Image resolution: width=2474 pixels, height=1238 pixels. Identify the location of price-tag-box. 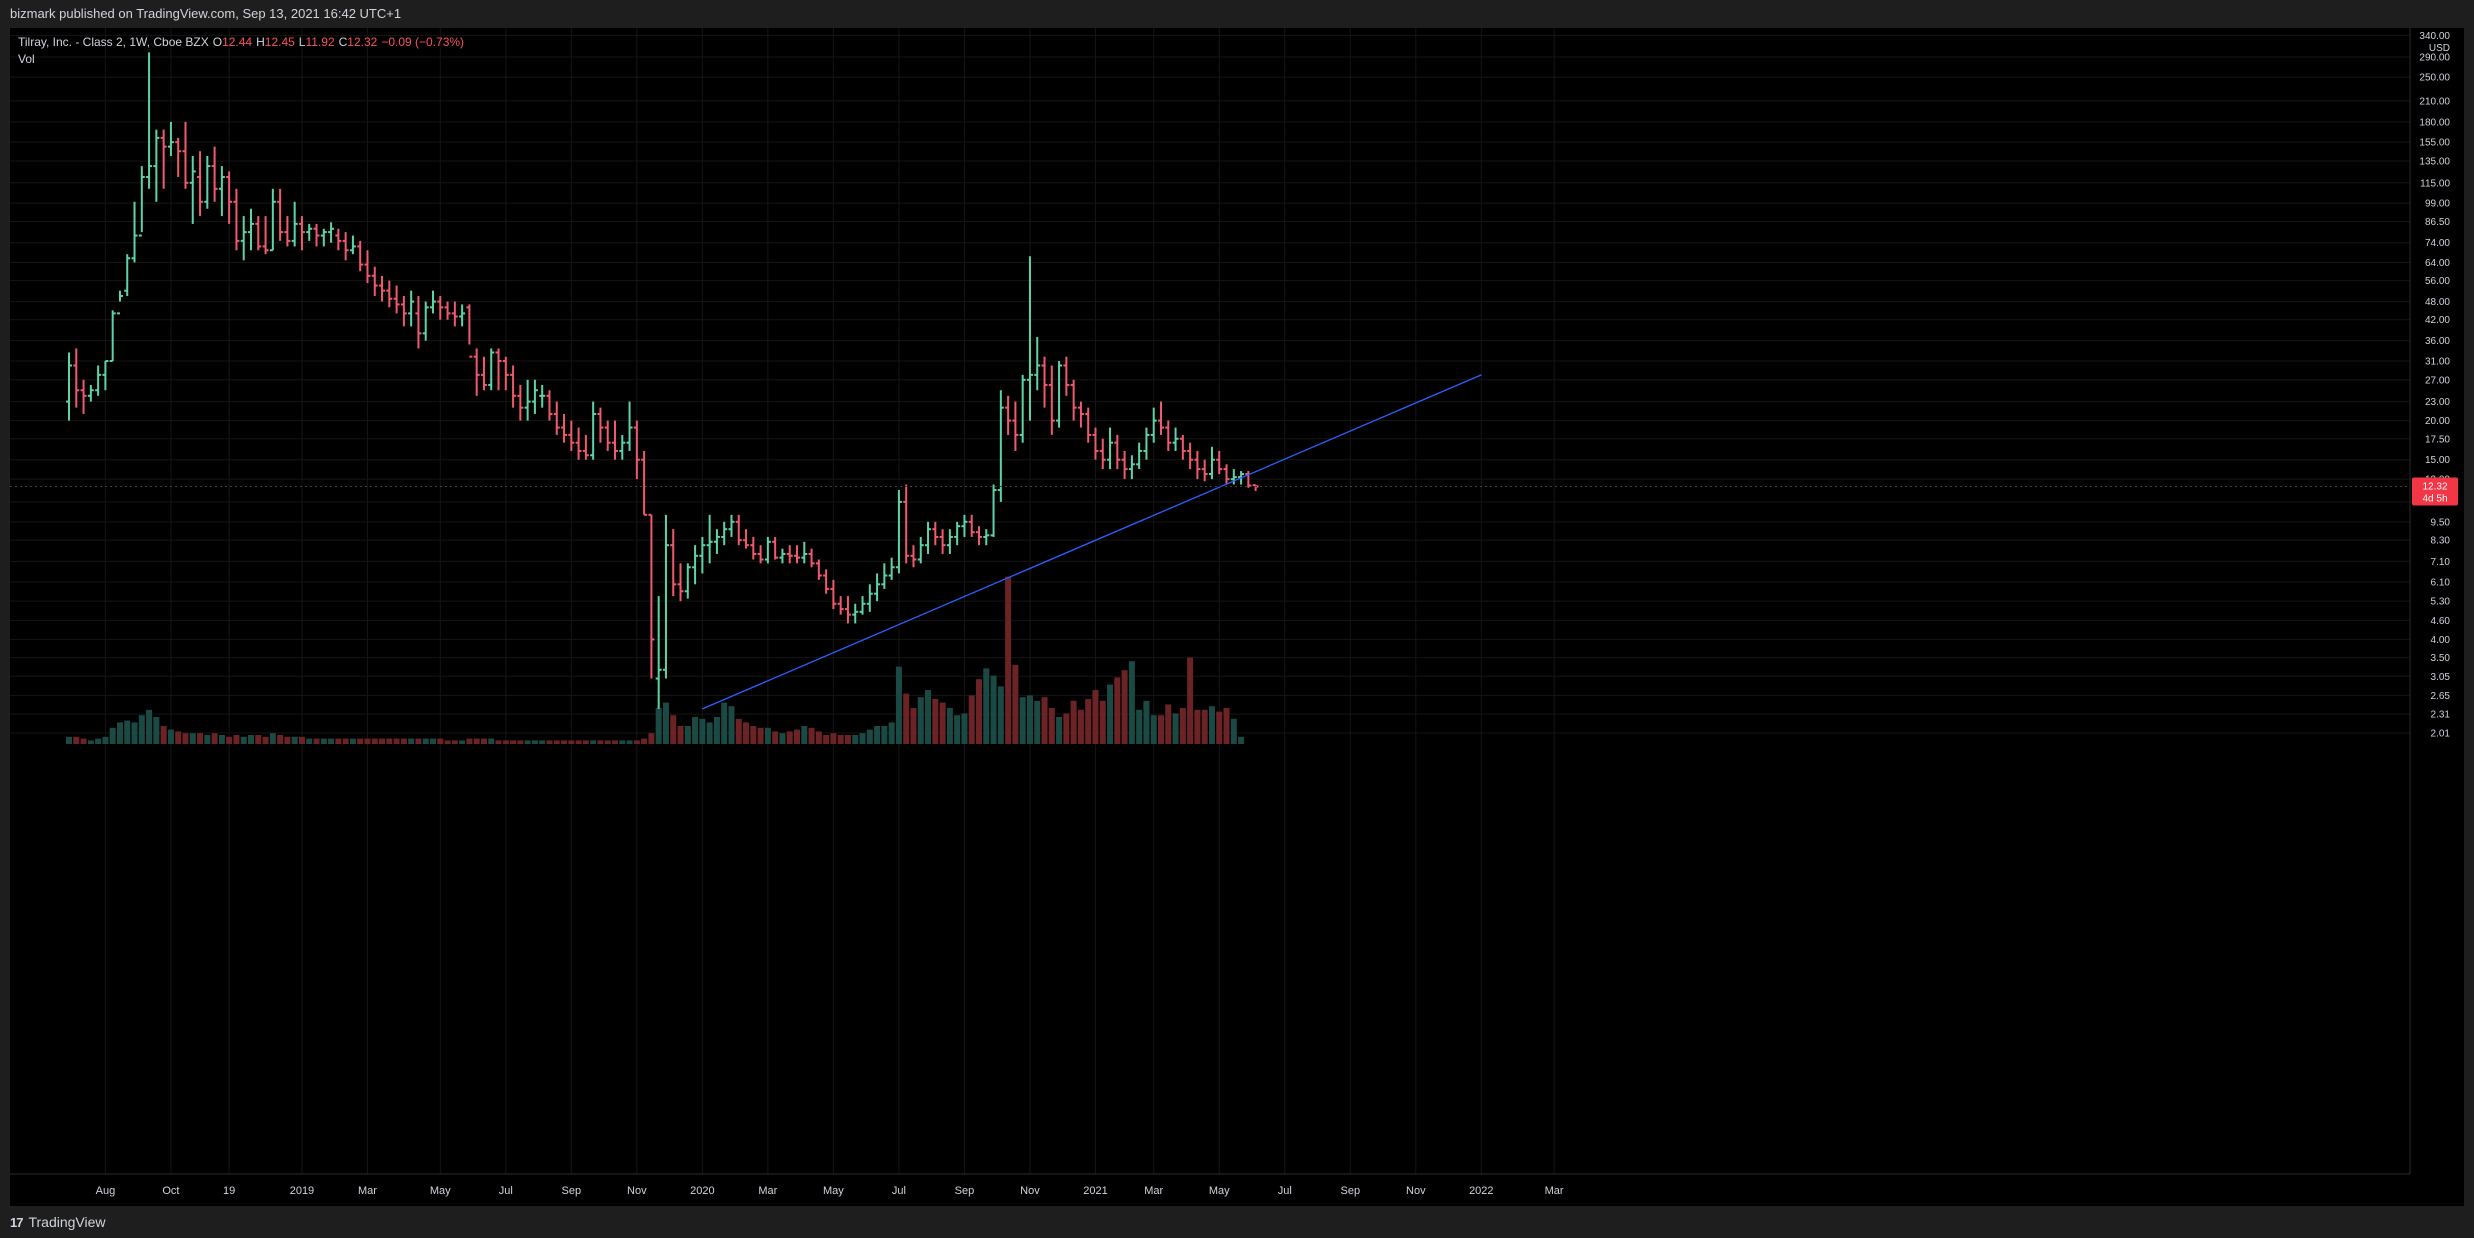
(2435, 491).